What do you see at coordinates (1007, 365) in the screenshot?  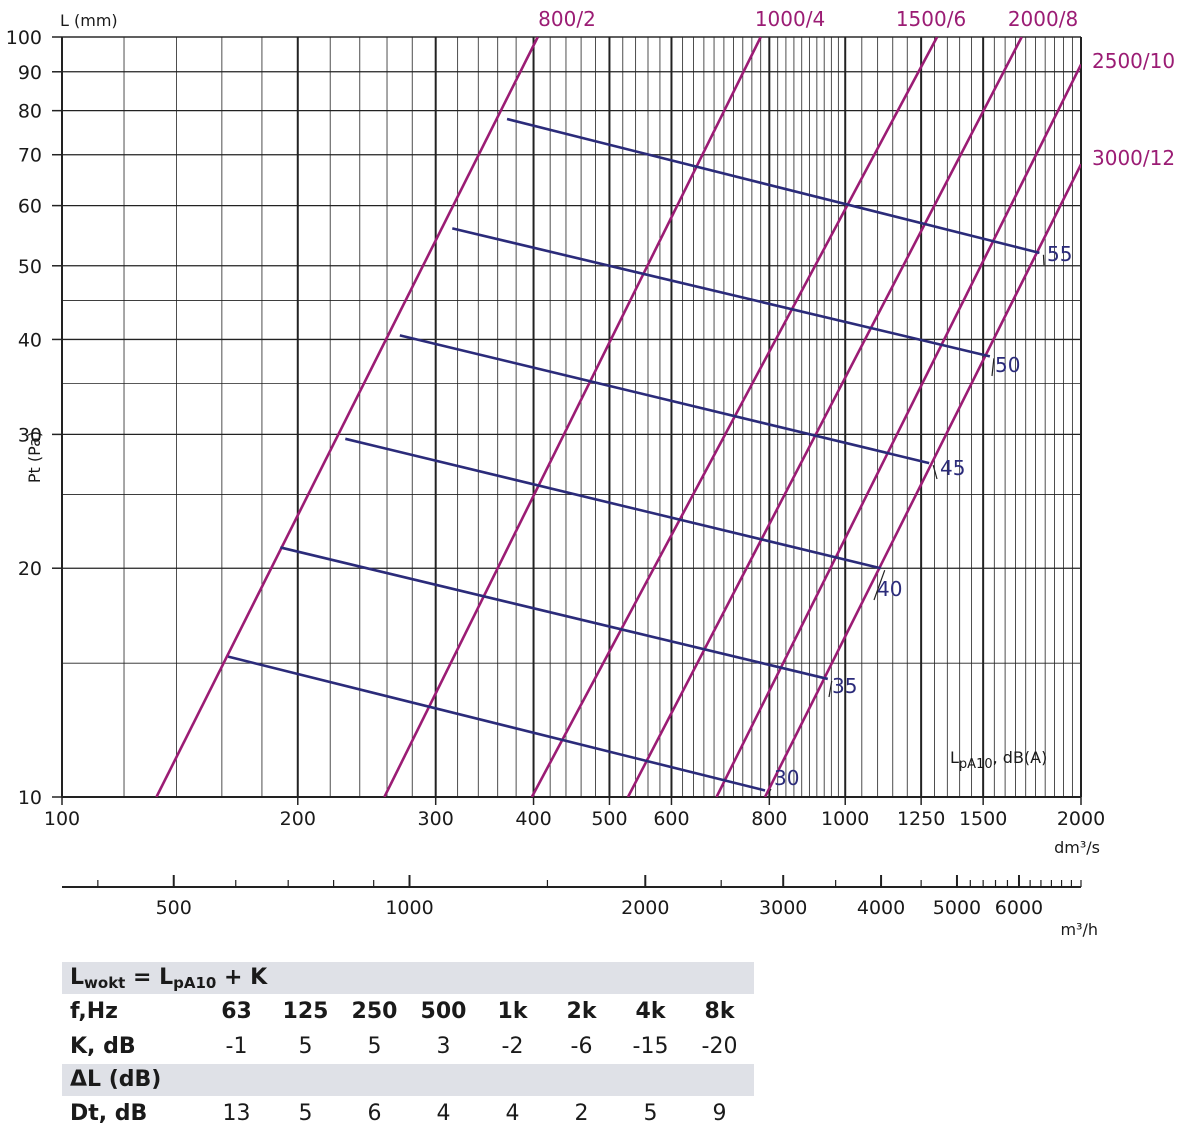 I see `noise-line-label: 50` at bounding box center [1007, 365].